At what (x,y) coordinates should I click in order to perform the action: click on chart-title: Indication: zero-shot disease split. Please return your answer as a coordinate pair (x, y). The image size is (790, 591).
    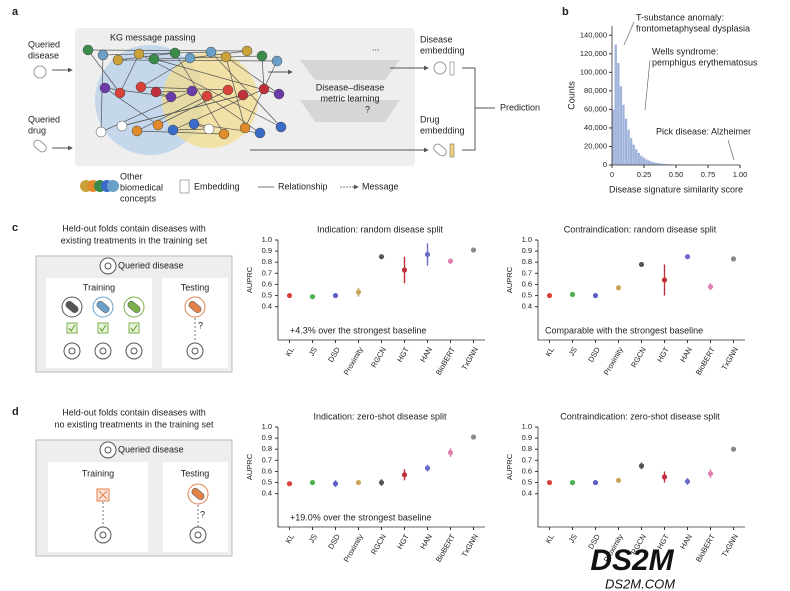
    Looking at the image, I should click on (380, 416).